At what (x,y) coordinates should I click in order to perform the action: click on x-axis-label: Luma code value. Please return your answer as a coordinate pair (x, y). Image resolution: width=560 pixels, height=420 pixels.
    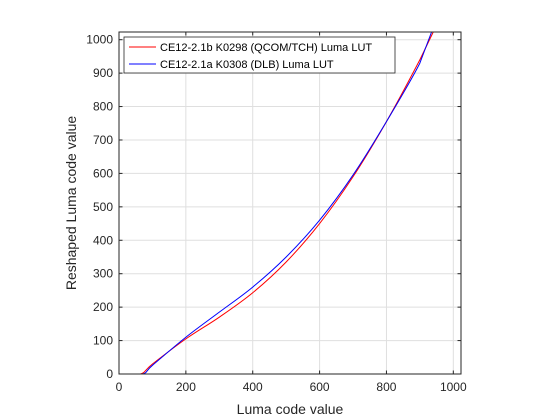
    Looking at the image, I should click on (290, 409).